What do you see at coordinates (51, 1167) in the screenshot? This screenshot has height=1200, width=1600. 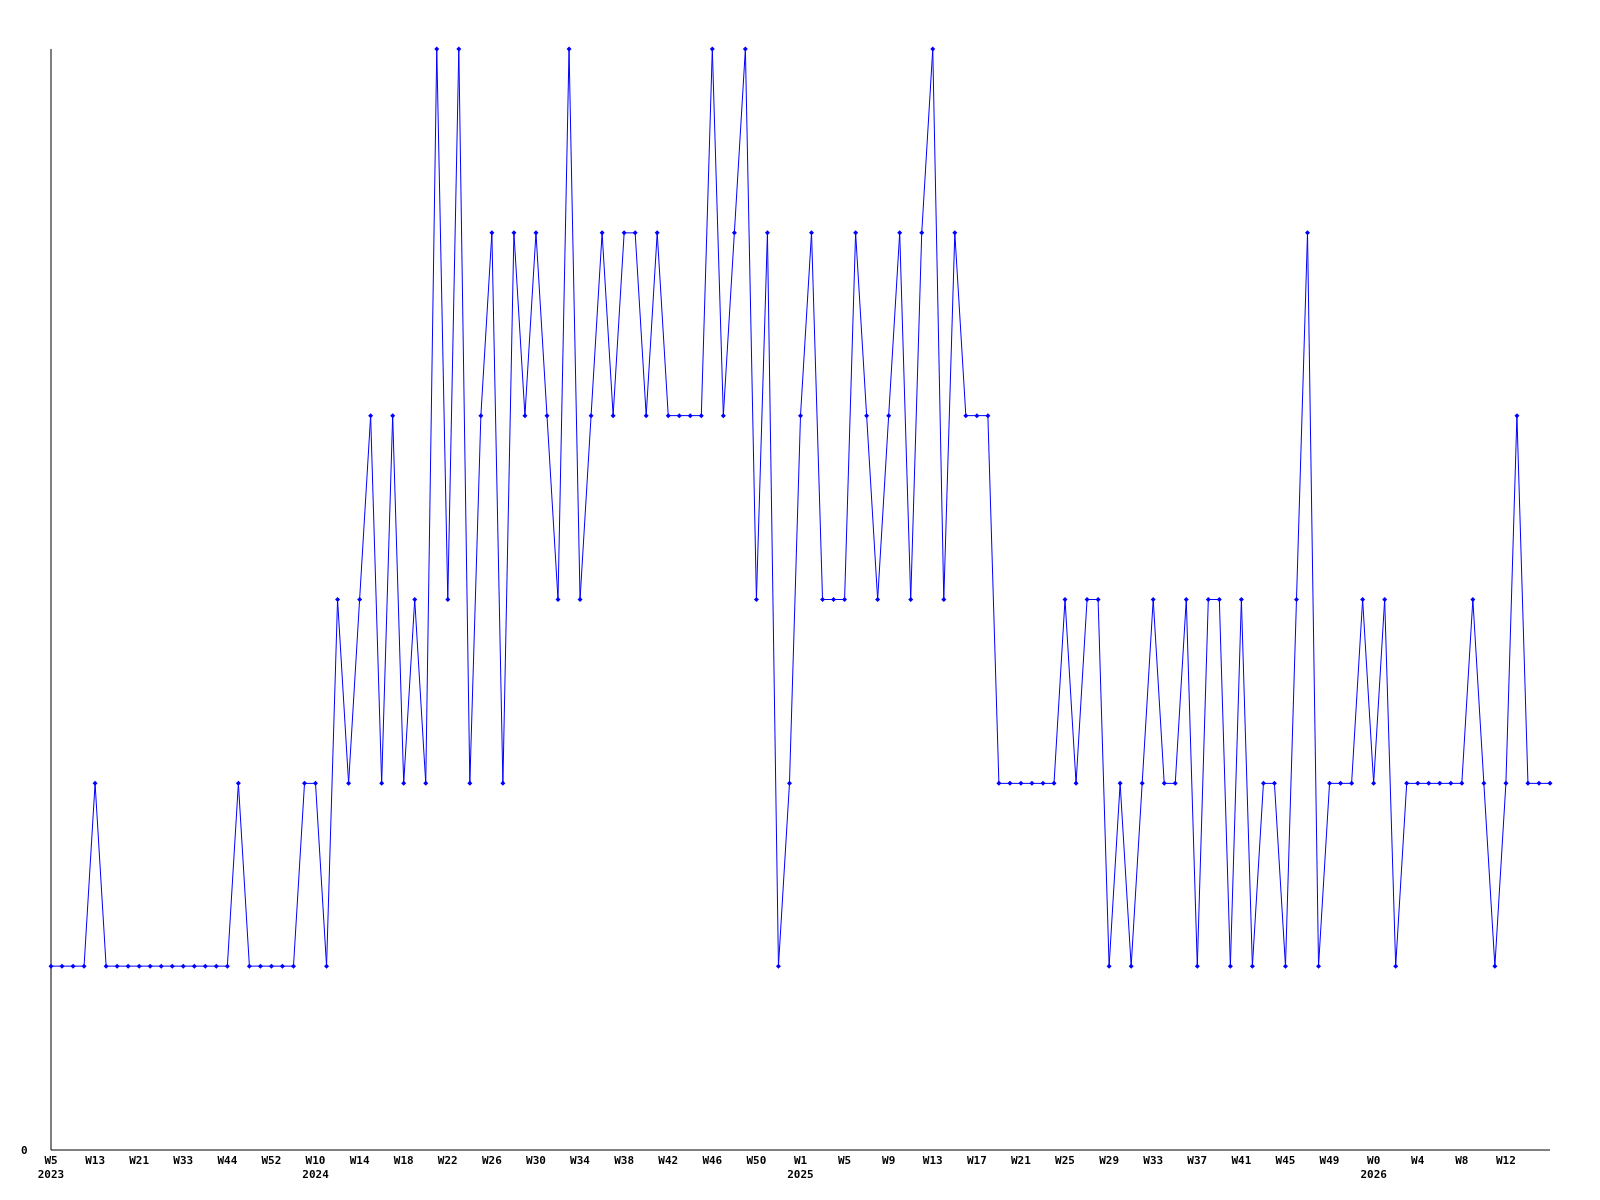 I see `x-tick-label: W5 2023` at bounding box center [51, 1167].